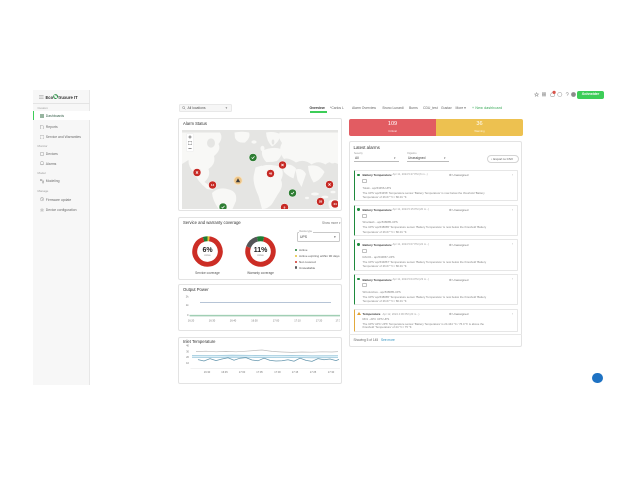 This screenshot has width=640, height=480. What do you see at coordinates (319, 320) in the screenshot?
I see `svg-text: 17:20` at bounding box center [319, 320].